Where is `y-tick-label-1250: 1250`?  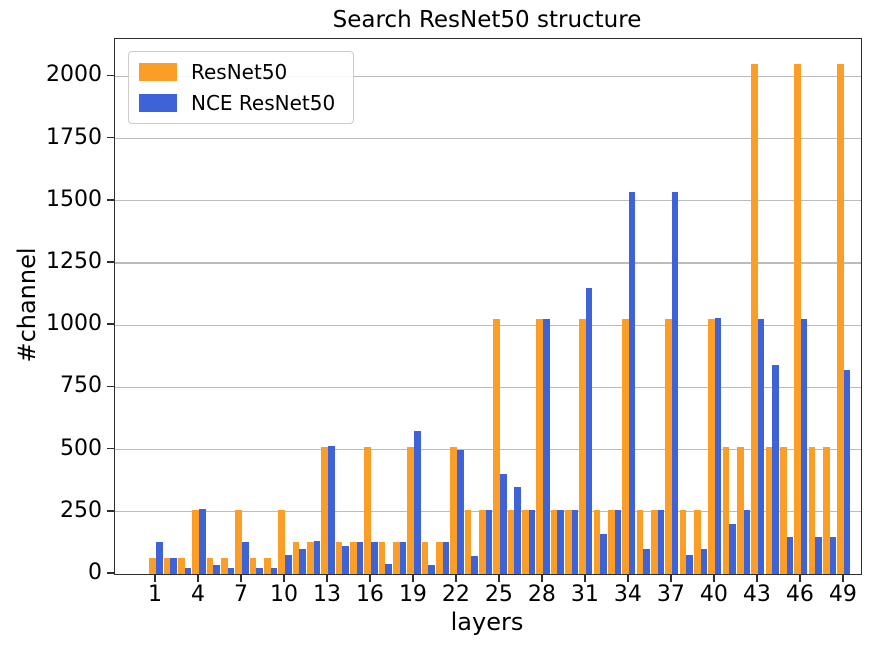
y-tick-label-1250: 1250 is located at coordinates (74, 261).